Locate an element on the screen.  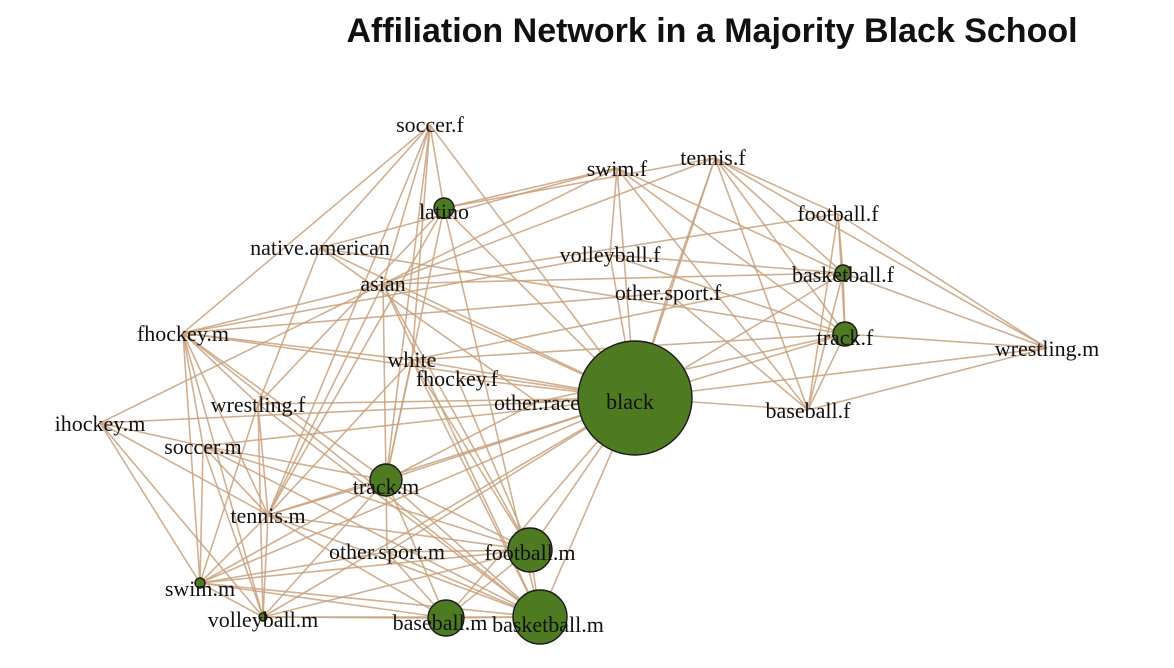
edge-asian-football.m is located at coordinates (456, 417).